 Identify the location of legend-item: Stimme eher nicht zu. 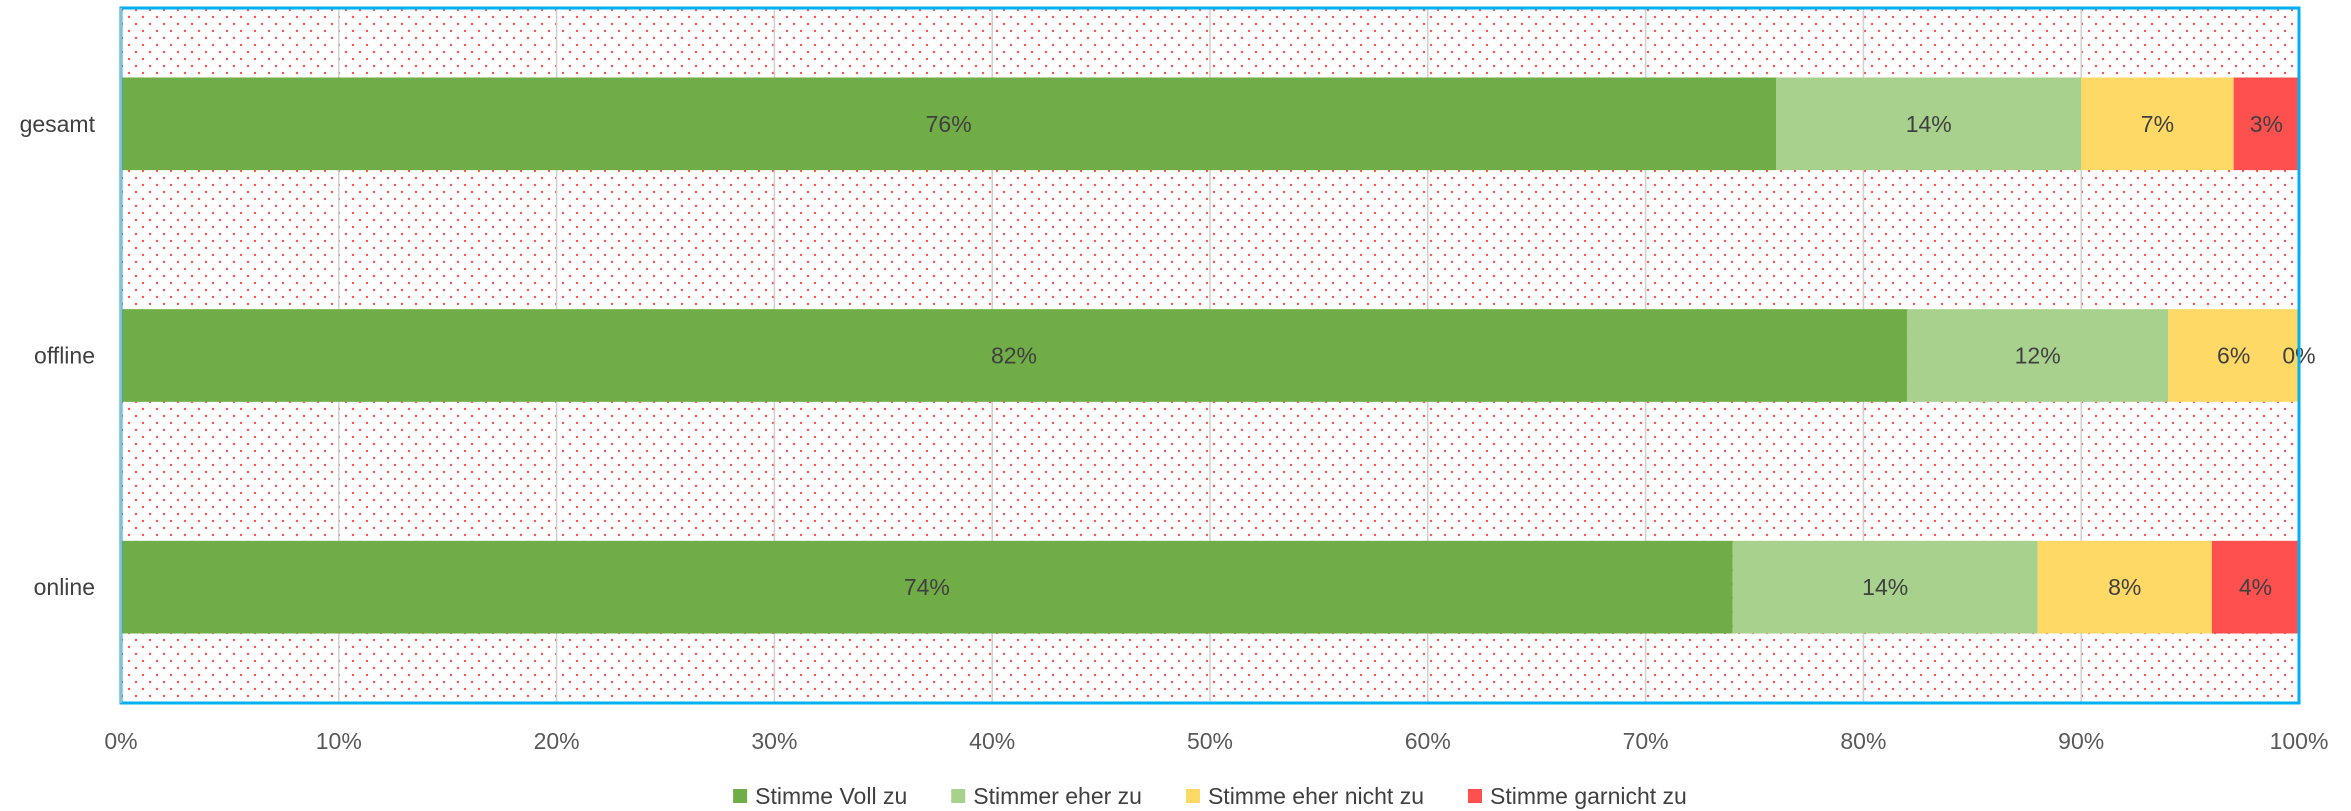
(1304, 796).